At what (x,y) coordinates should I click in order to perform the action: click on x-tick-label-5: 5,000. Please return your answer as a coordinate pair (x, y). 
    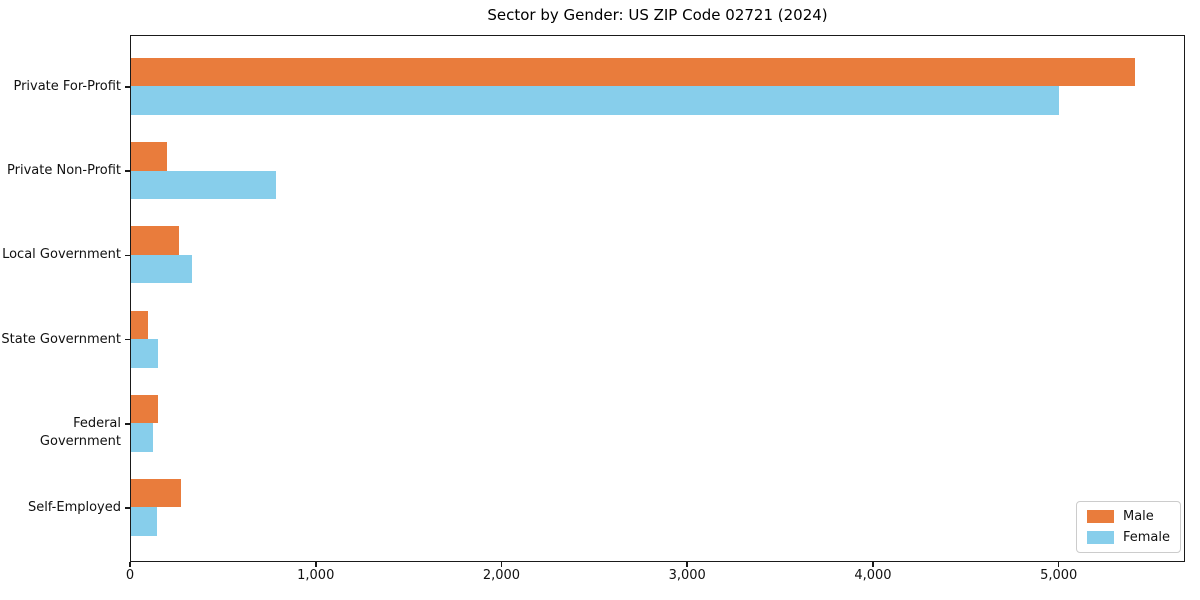
    Looking at the image, I should click on (1059, 575).